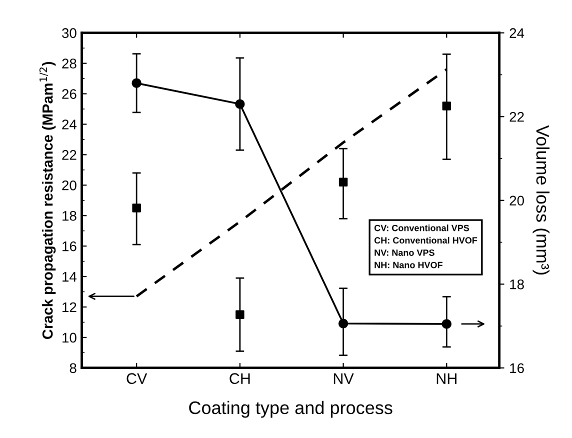 The image size is (572, 438). Describe the element at coordinates (517, 284) in the screenshot. I see `y2-tick-label: 18` at that location.